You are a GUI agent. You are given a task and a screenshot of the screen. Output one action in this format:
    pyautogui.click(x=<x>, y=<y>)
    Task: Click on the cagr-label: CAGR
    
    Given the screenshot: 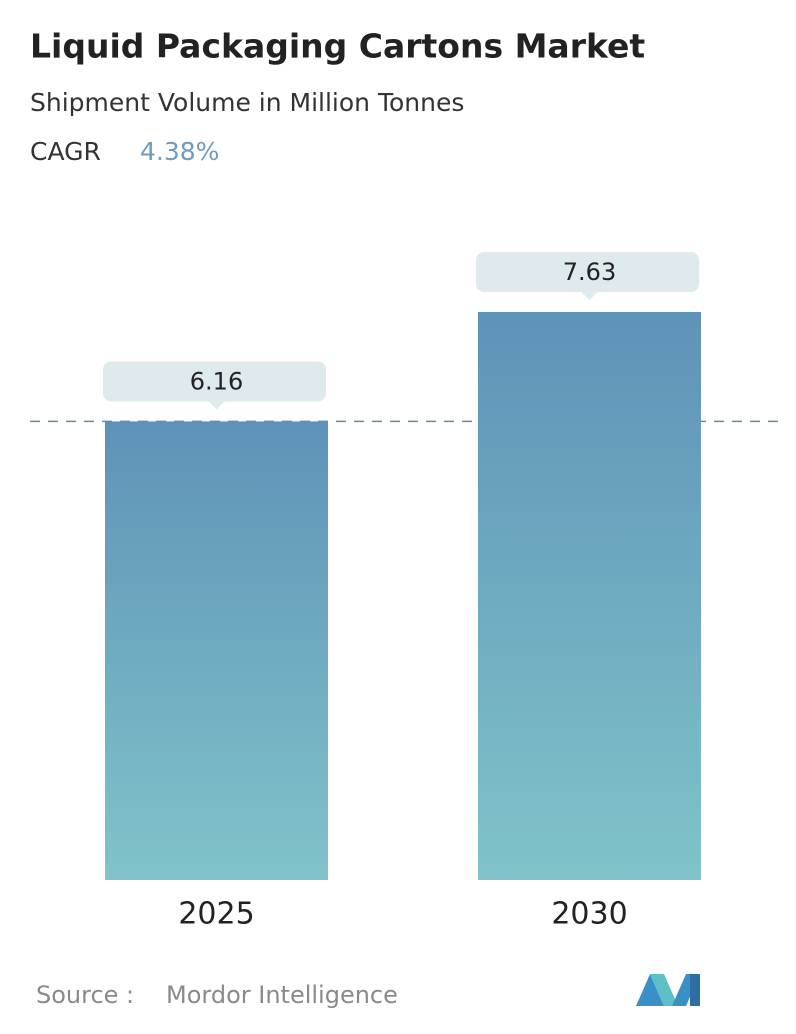 What is the action you would take?
    pyautogui.click(x=65, y=151)
    